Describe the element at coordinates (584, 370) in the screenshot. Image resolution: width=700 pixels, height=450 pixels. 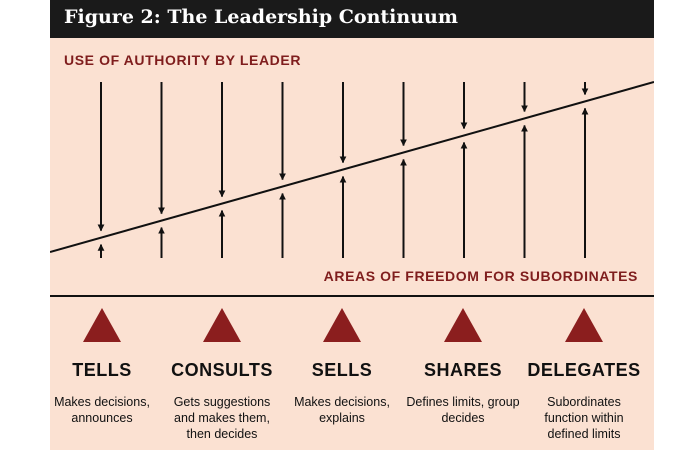
I see `style-name: DELEGATES` at that location.